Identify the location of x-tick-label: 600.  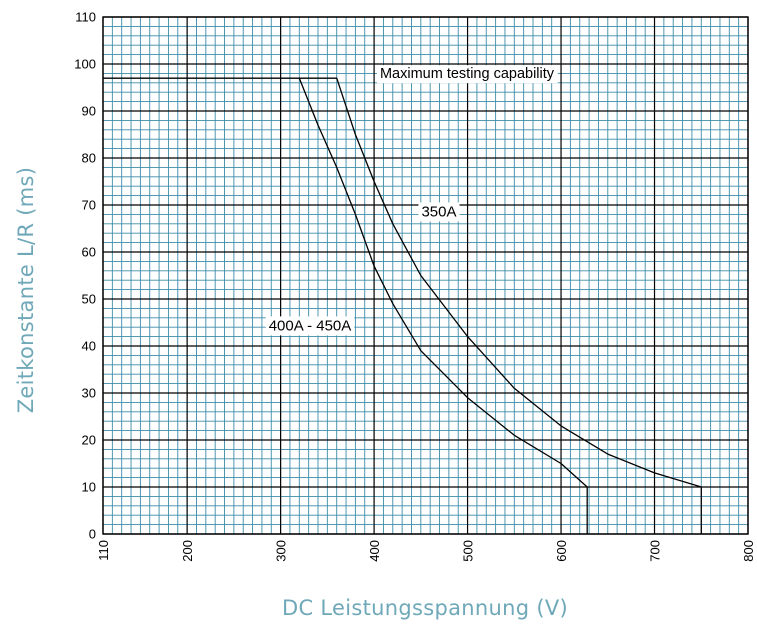
(561, 551).